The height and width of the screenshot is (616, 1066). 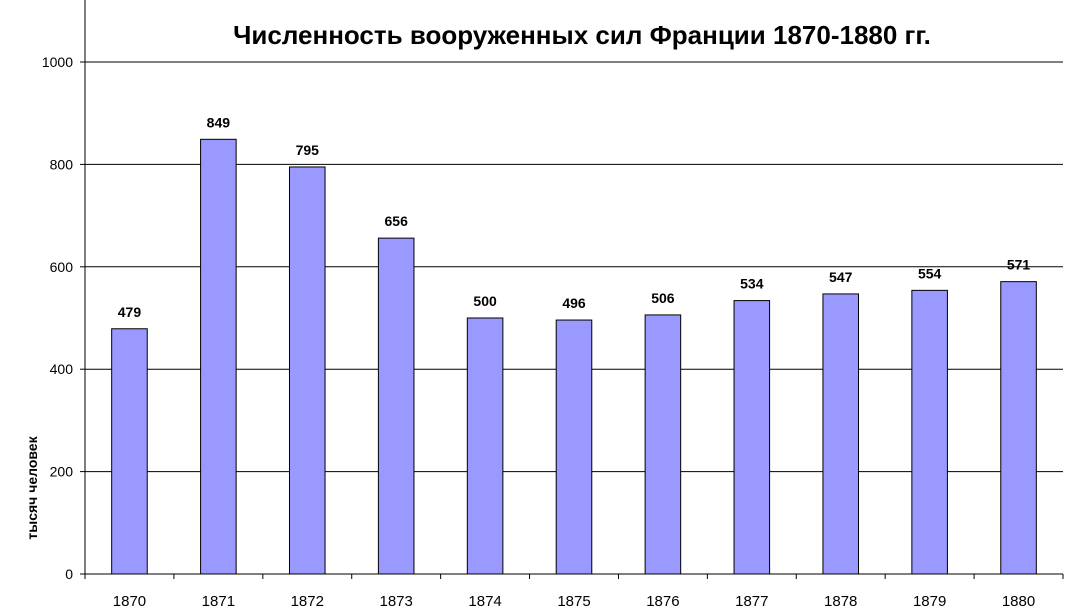 I want to click on x-tick-label: 1876, so click(x=662, y=601).